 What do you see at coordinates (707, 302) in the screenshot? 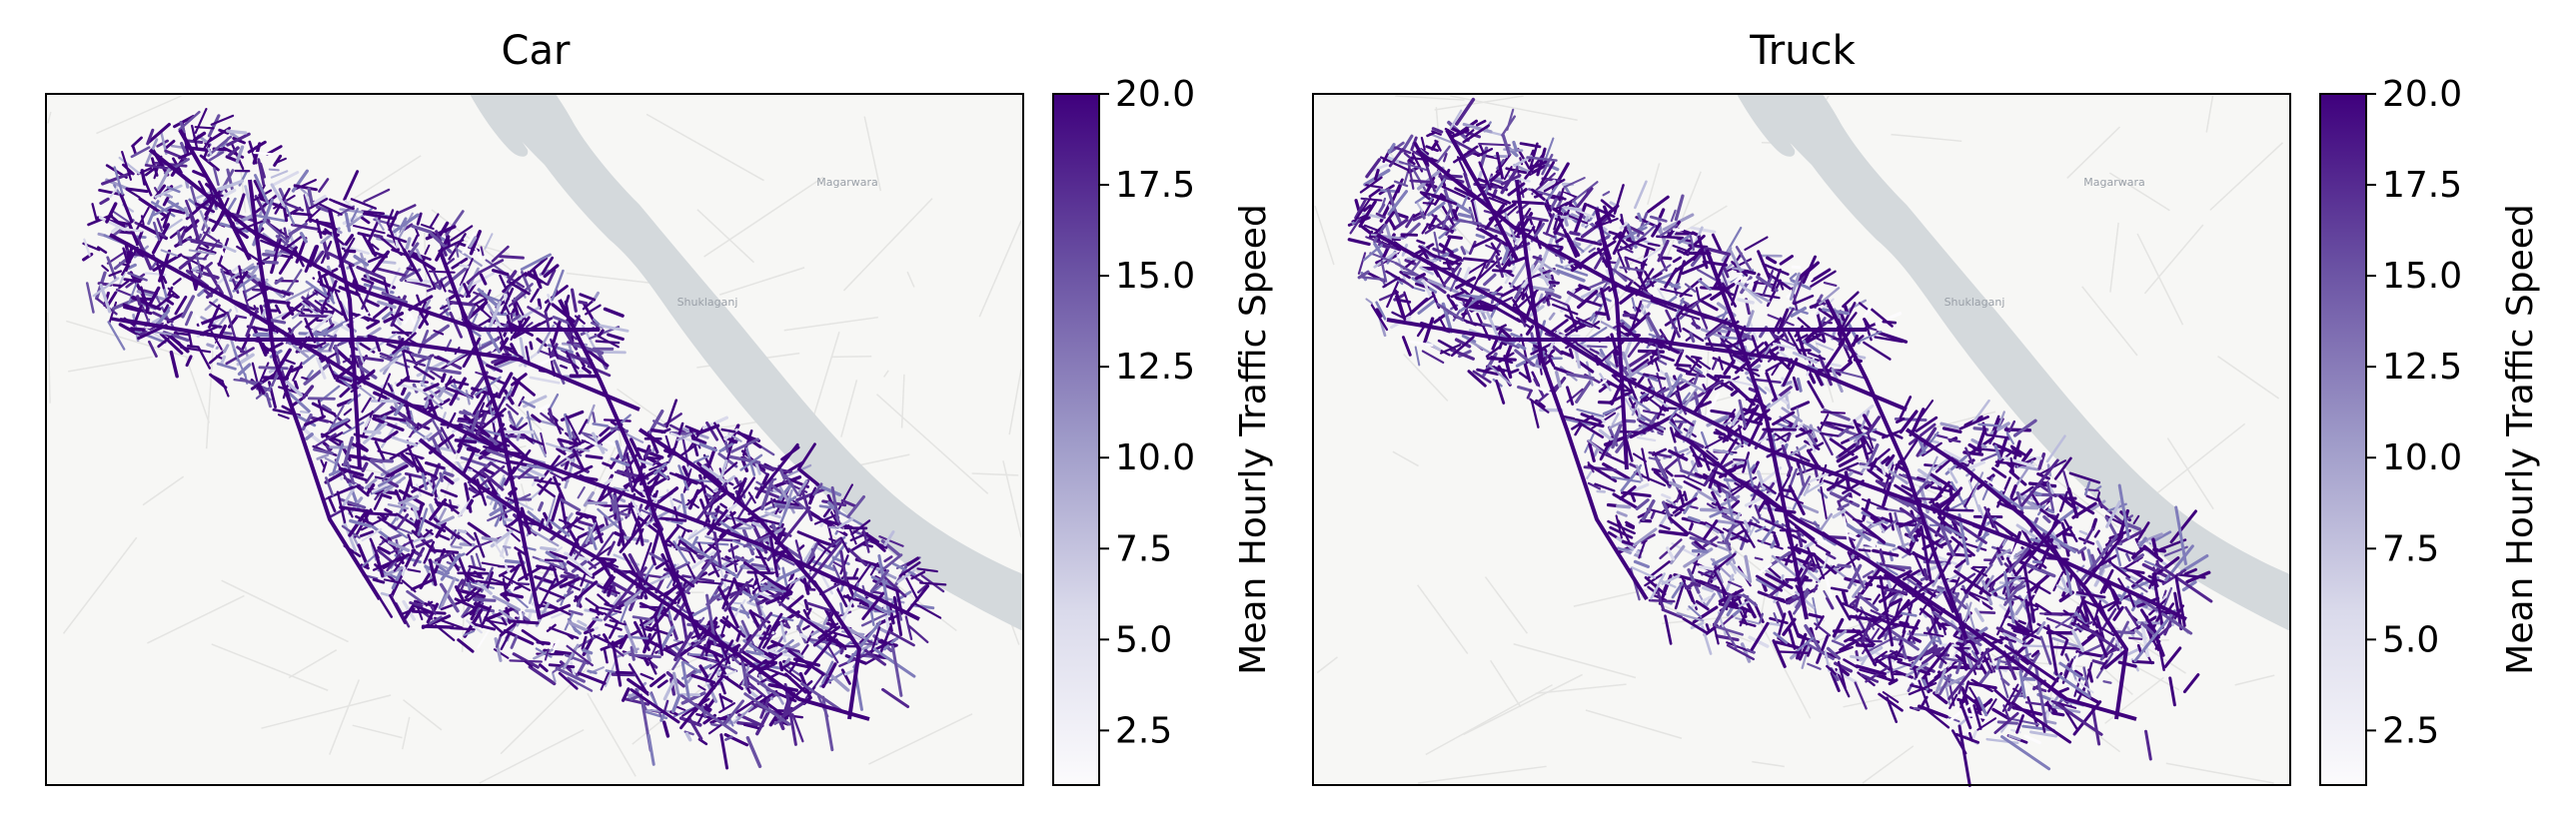
I see `place-label-shuklaganj: Shuklaganj` at bounding box center [707, 302].